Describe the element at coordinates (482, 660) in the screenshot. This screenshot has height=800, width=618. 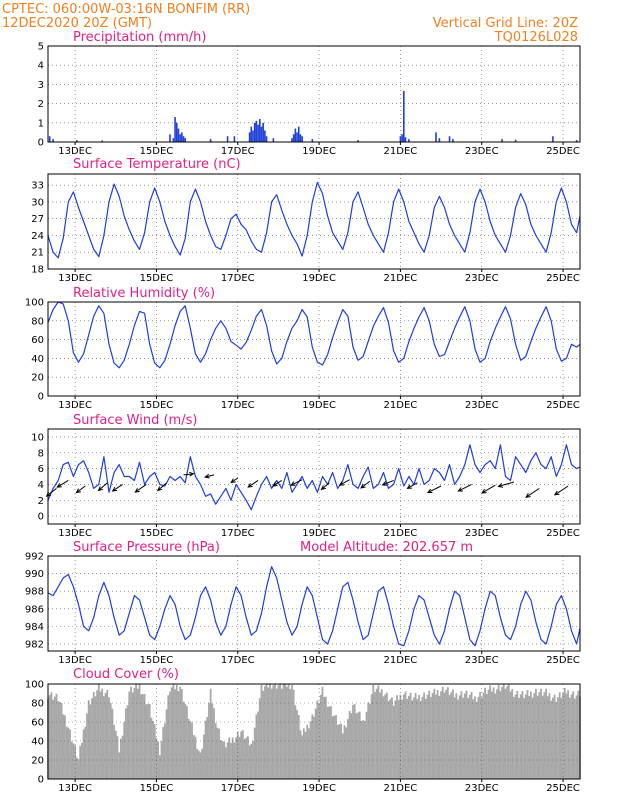
I see `pressure-x-tick-label: 23DEC` at that location.